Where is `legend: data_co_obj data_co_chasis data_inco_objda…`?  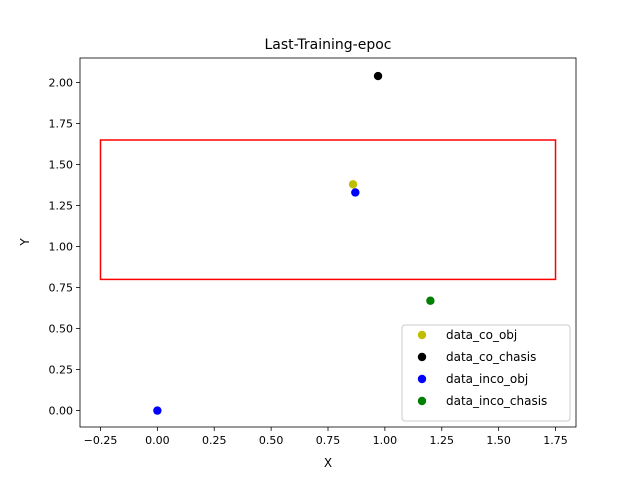 legend: data_co_obj data_co_chasis data_inco_objda… is located at coordinates (486, 373).